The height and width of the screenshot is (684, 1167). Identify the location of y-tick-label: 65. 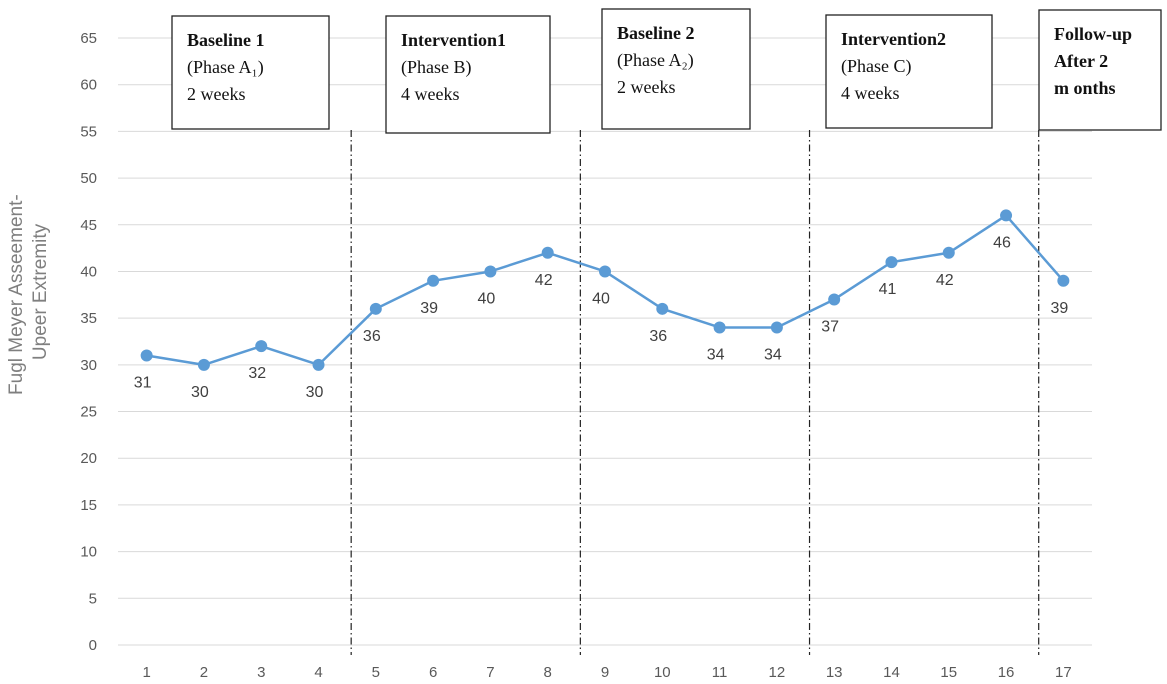
(88, 38).